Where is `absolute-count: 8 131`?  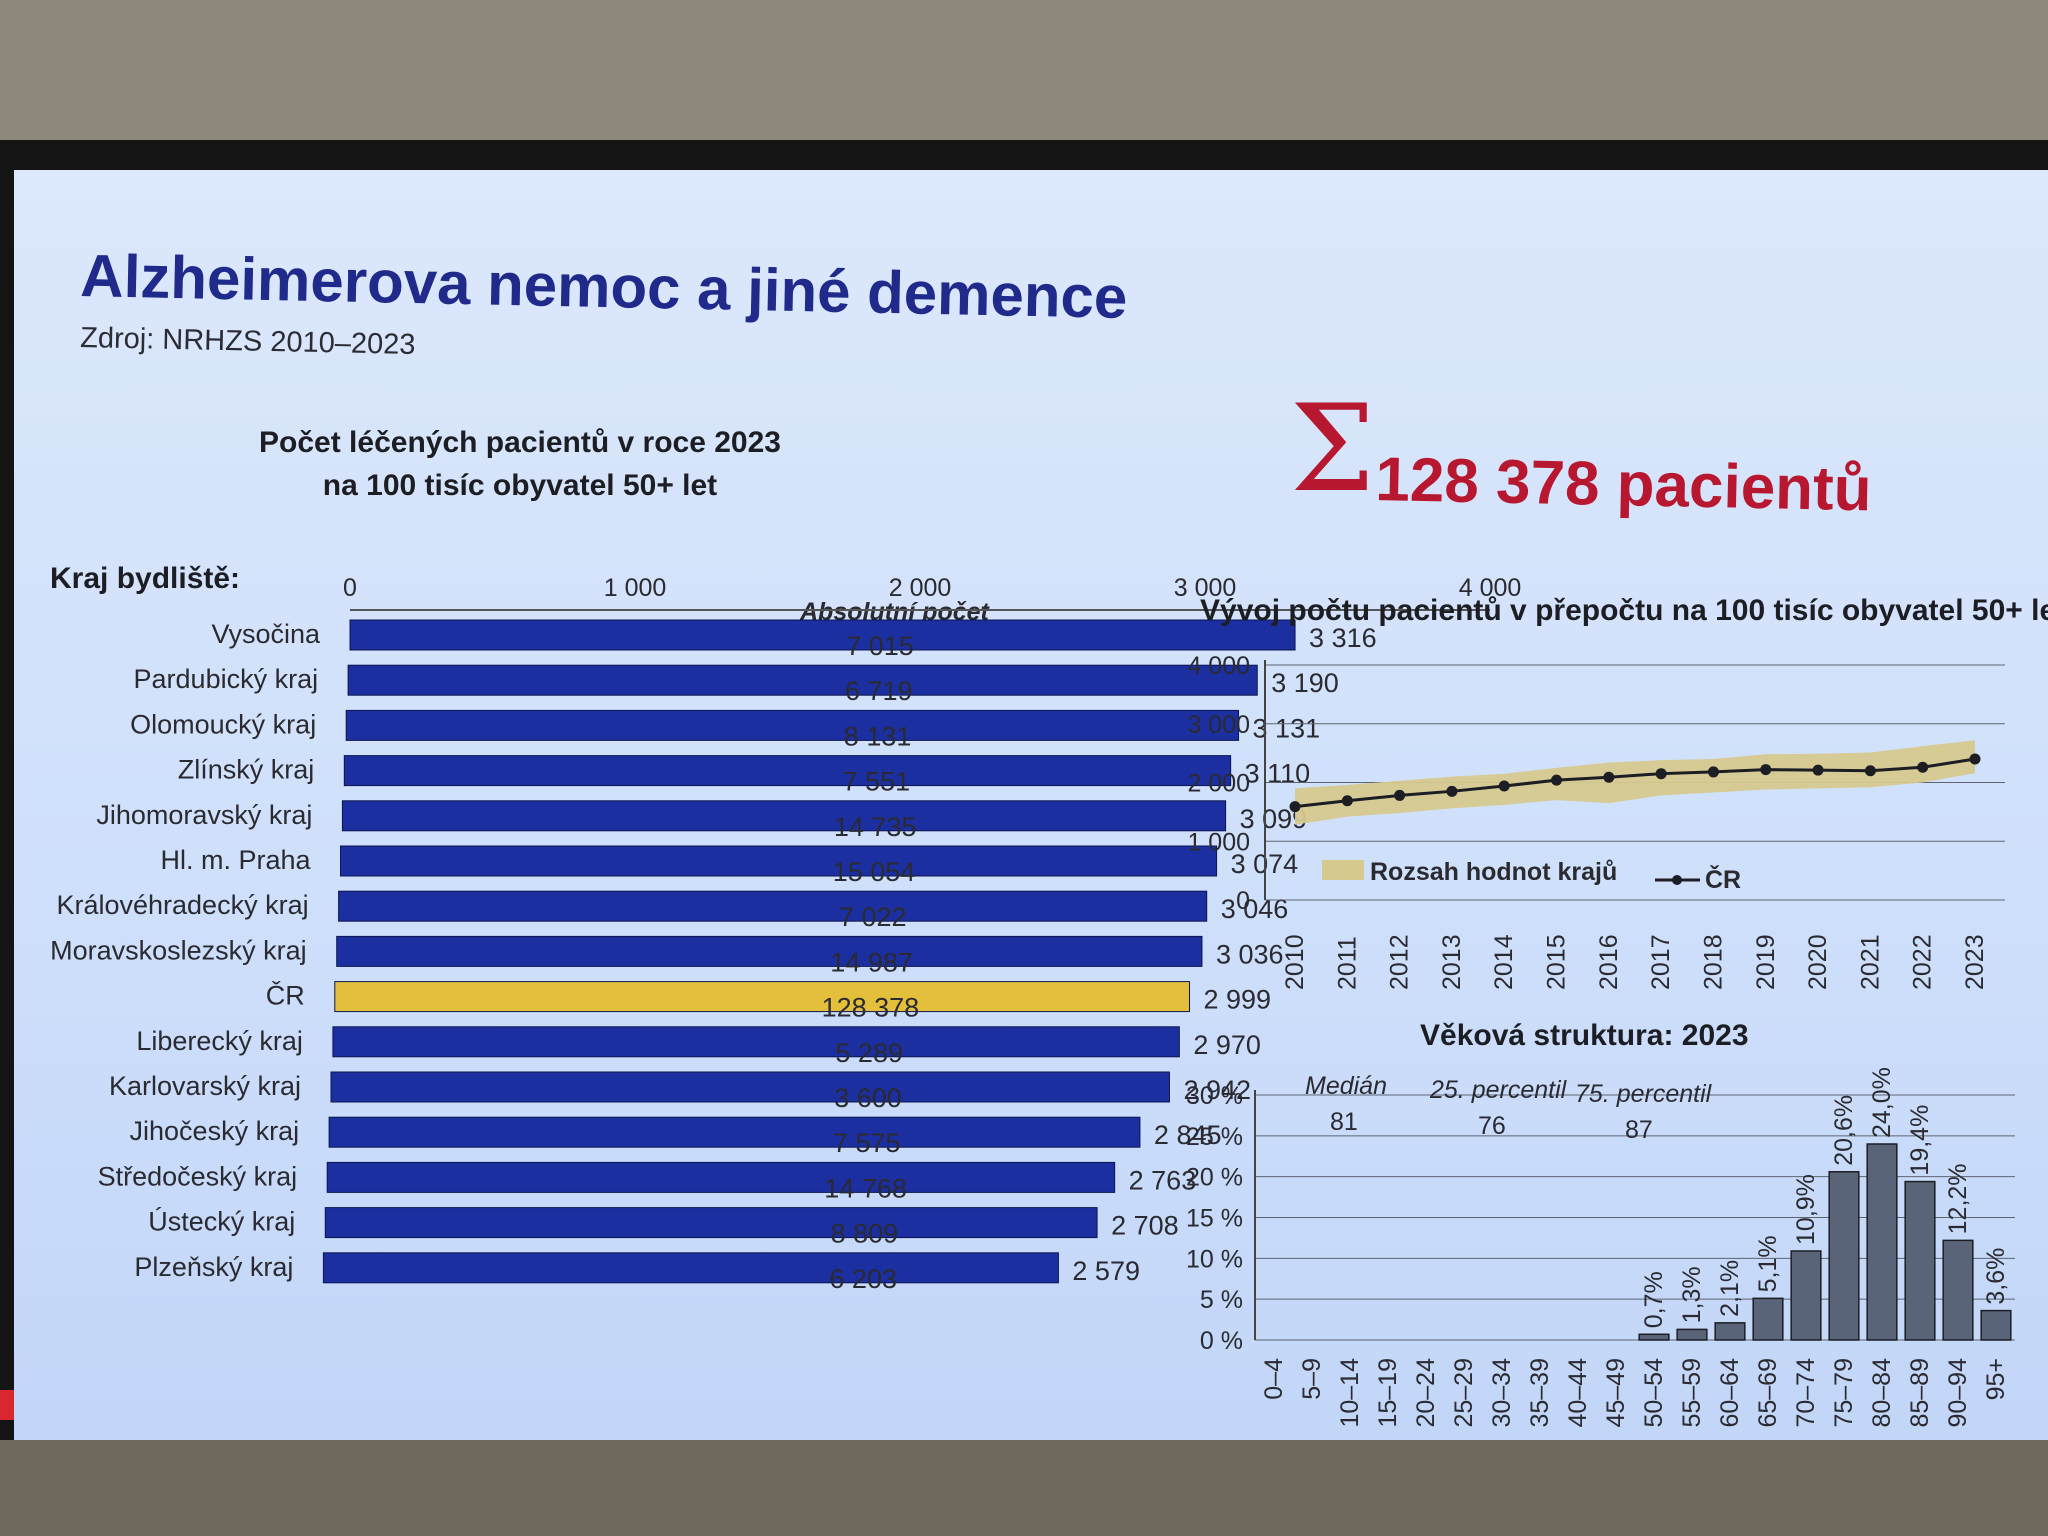 absolute-count: 8 131 is located at coordinates (878, 736).